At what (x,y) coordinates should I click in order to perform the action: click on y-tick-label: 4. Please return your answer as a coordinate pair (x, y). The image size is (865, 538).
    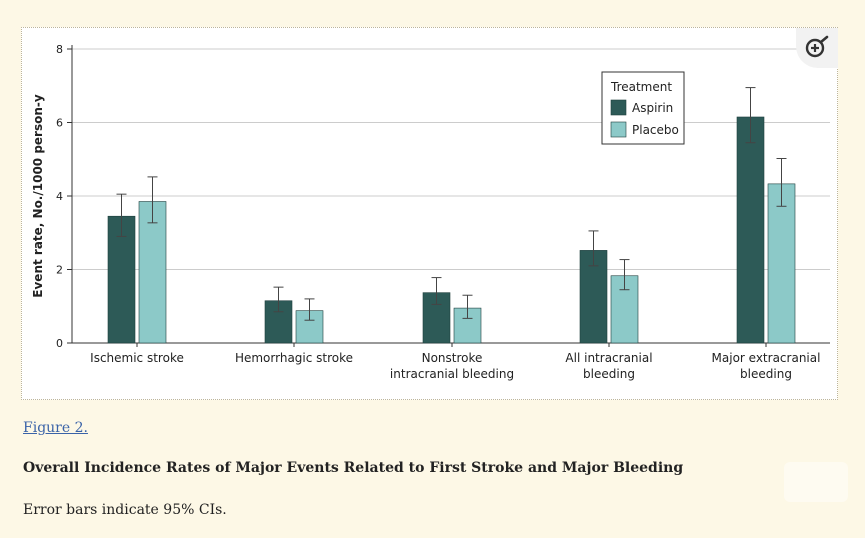
    Looking at the image, I should click on (59, 196).